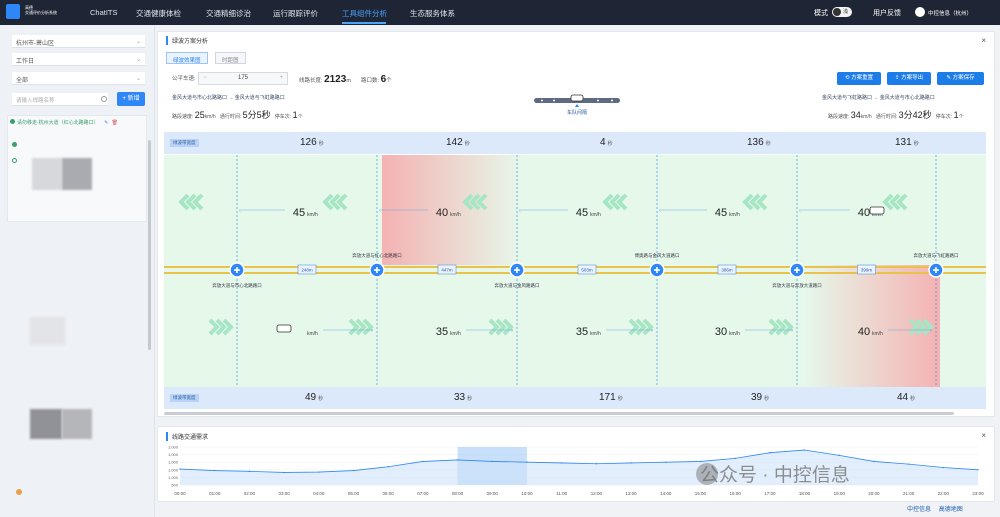  What do you see at coordinates (106, 123) in the screenshot?
I see `edit-icon: ✎` at bounding box center [106, 123].